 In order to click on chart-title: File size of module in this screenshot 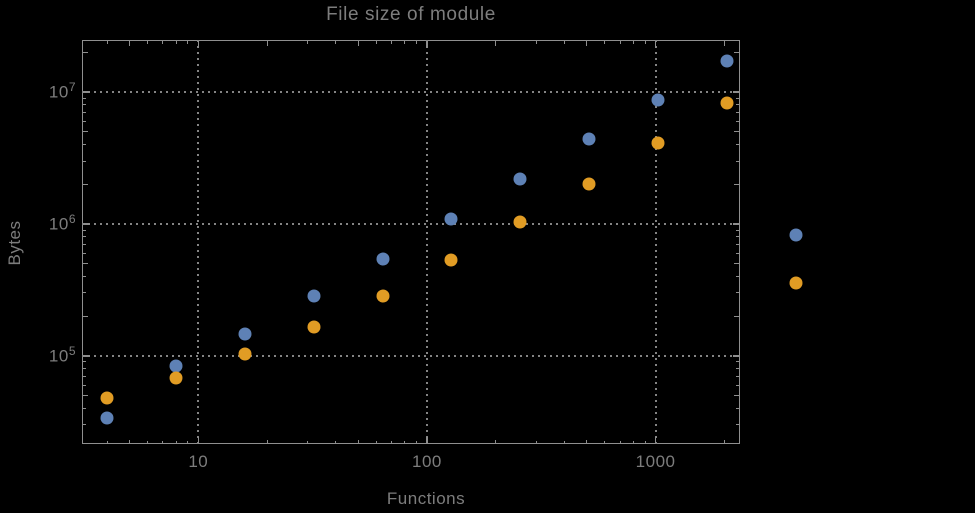, I will do `click(411, 14)`.